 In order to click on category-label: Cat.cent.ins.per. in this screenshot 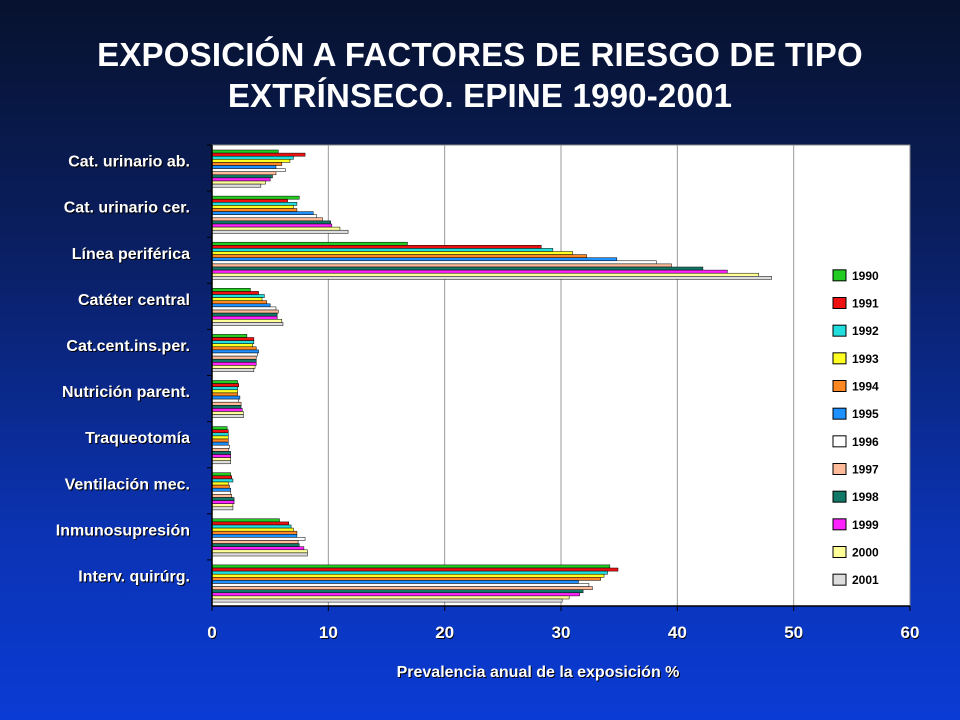, I will do `click(128, 346)`.